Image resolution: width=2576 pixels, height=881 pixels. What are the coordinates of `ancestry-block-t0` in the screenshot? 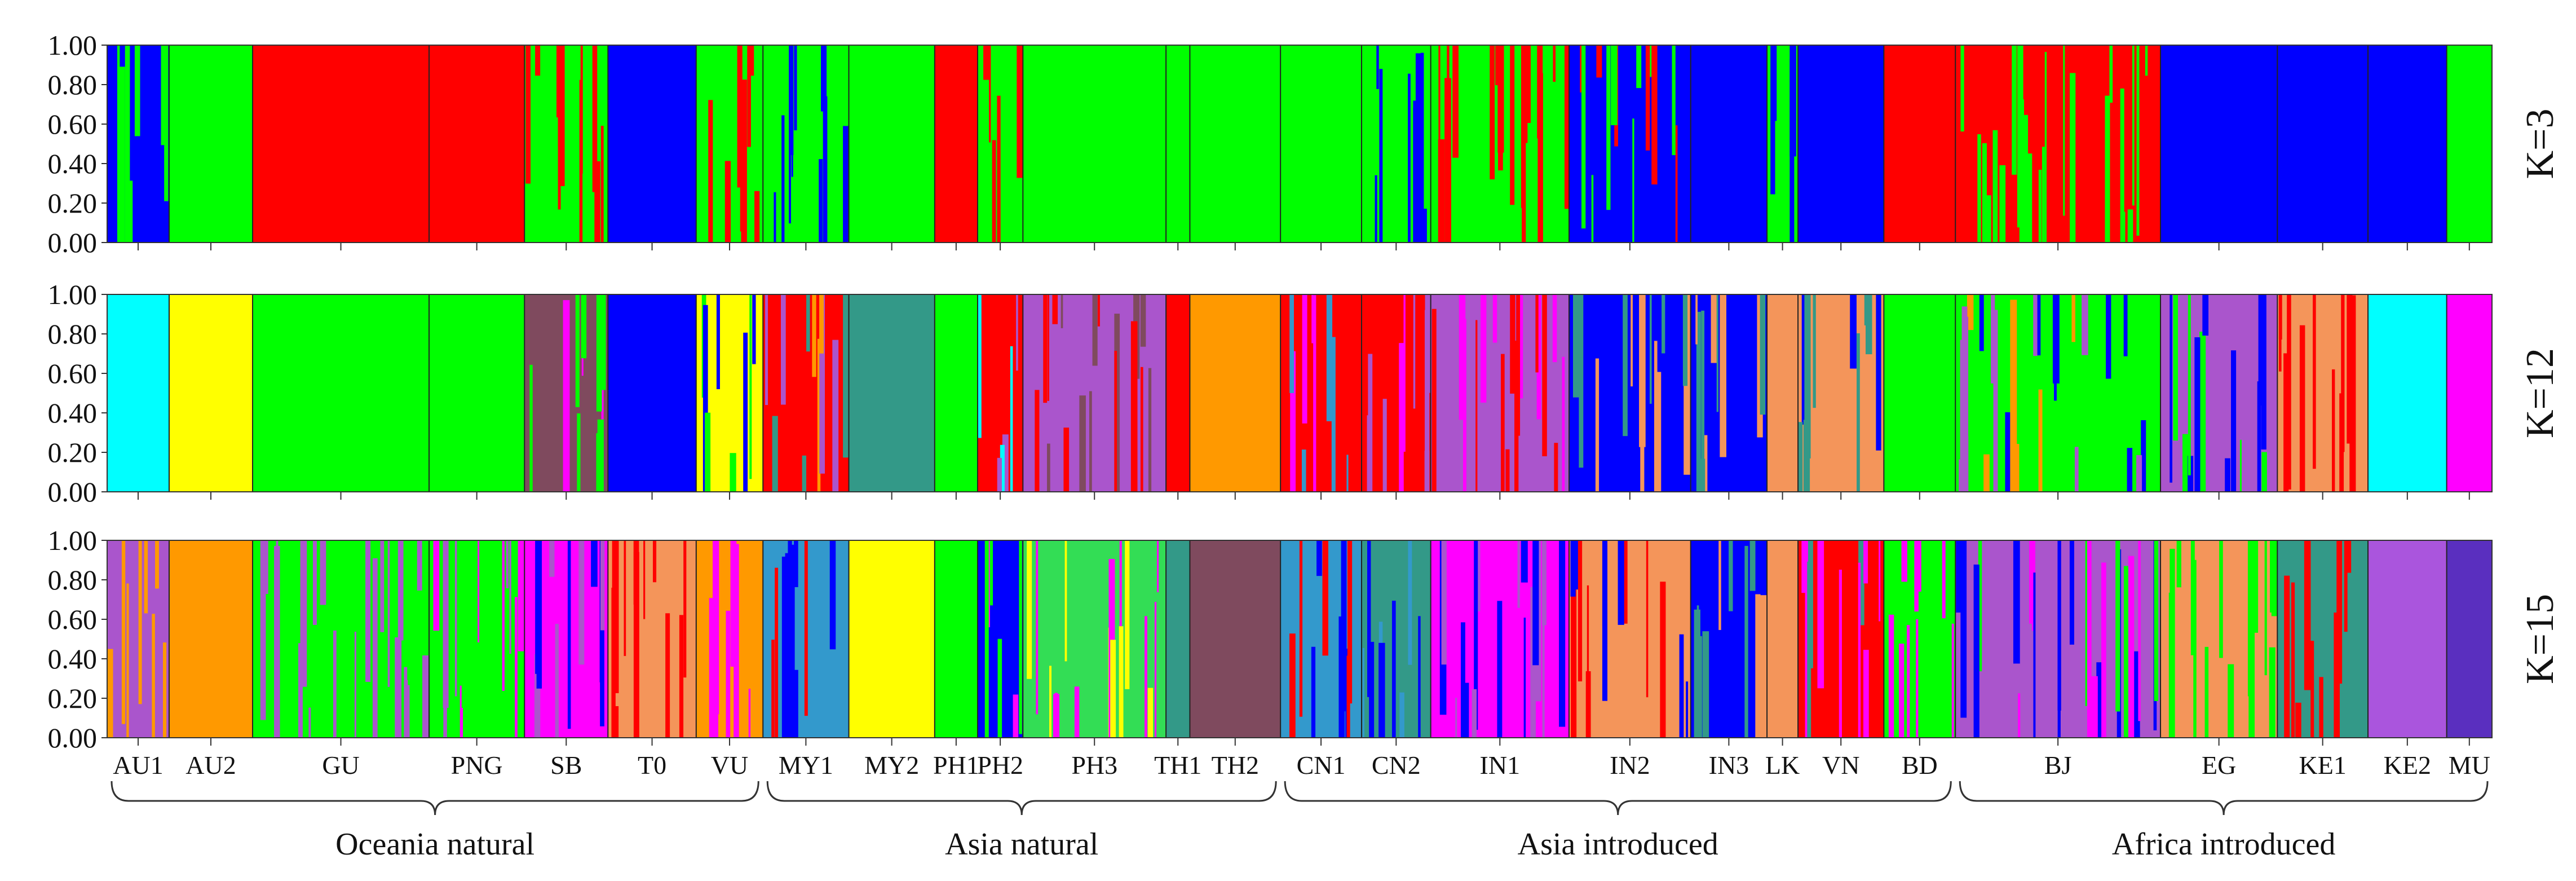 It's located at (652, 393).